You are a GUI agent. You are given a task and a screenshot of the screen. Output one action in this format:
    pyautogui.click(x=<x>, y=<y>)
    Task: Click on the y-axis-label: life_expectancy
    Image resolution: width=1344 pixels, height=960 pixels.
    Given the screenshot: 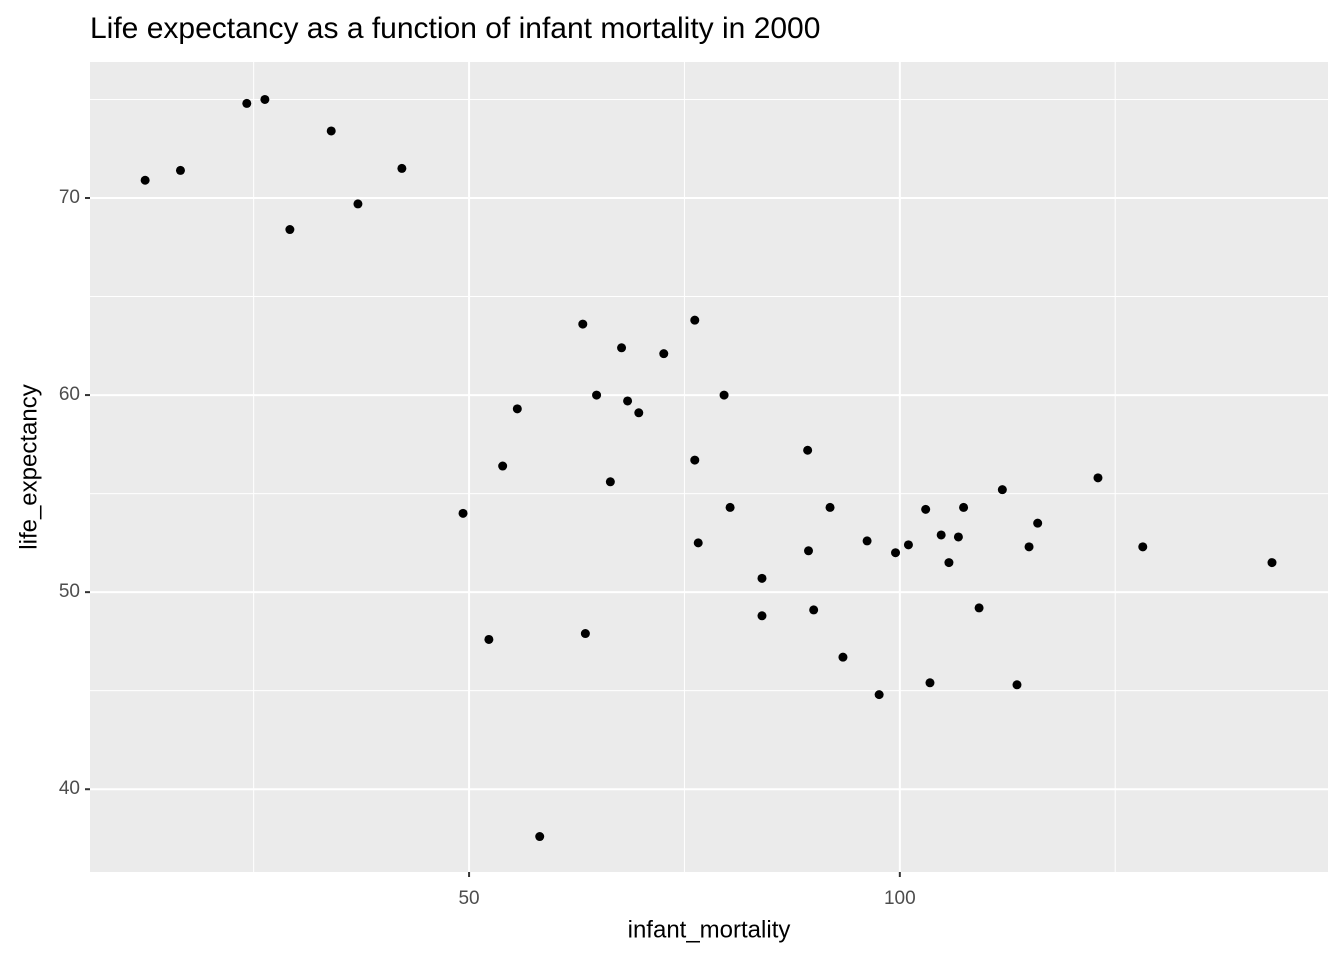 What is the action you would take?
    pyautogui.click(x=28, y=466)
    